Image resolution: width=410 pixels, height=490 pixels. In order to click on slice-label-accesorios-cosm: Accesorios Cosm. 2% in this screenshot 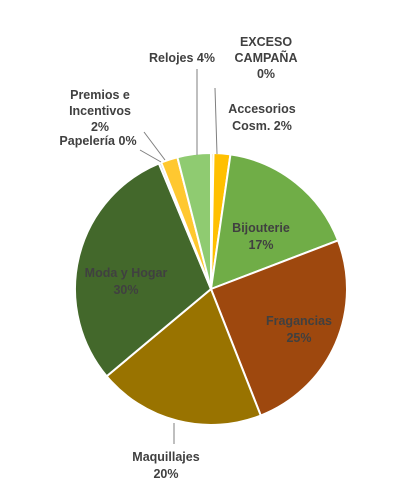, I will do `click(261, 117)`.